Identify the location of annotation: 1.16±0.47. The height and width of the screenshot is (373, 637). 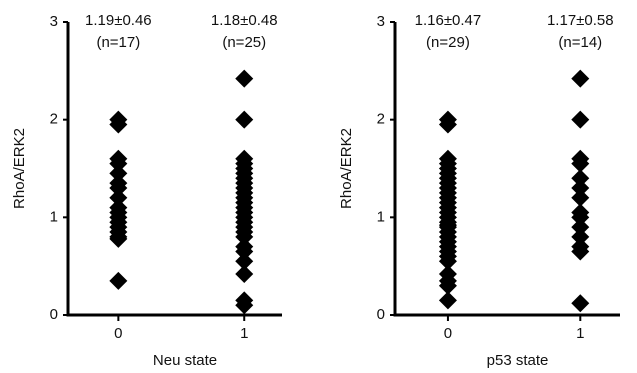
(448, 20).